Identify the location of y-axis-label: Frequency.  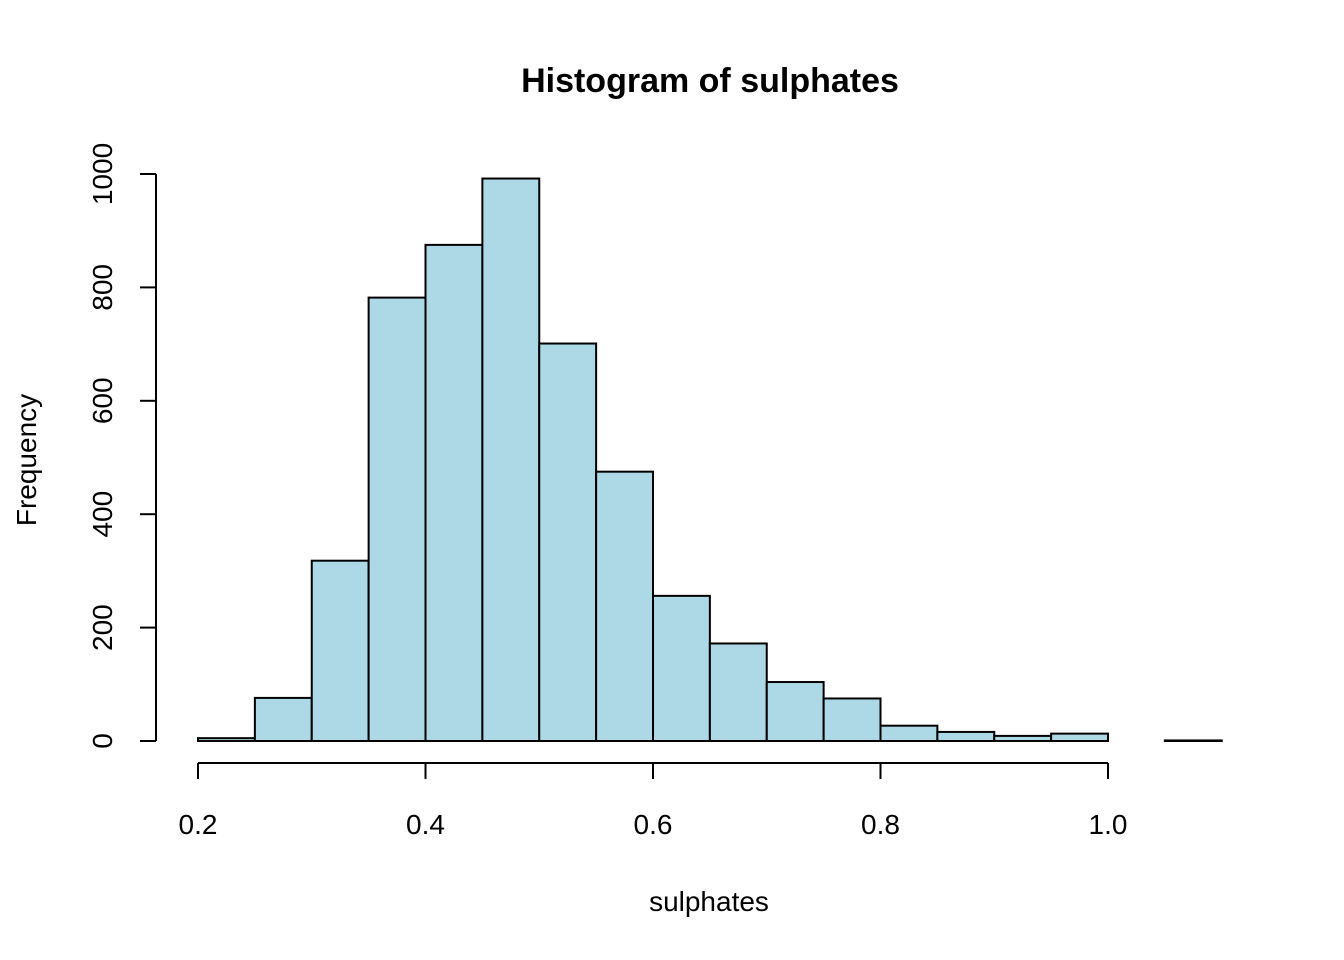
(26, 460).